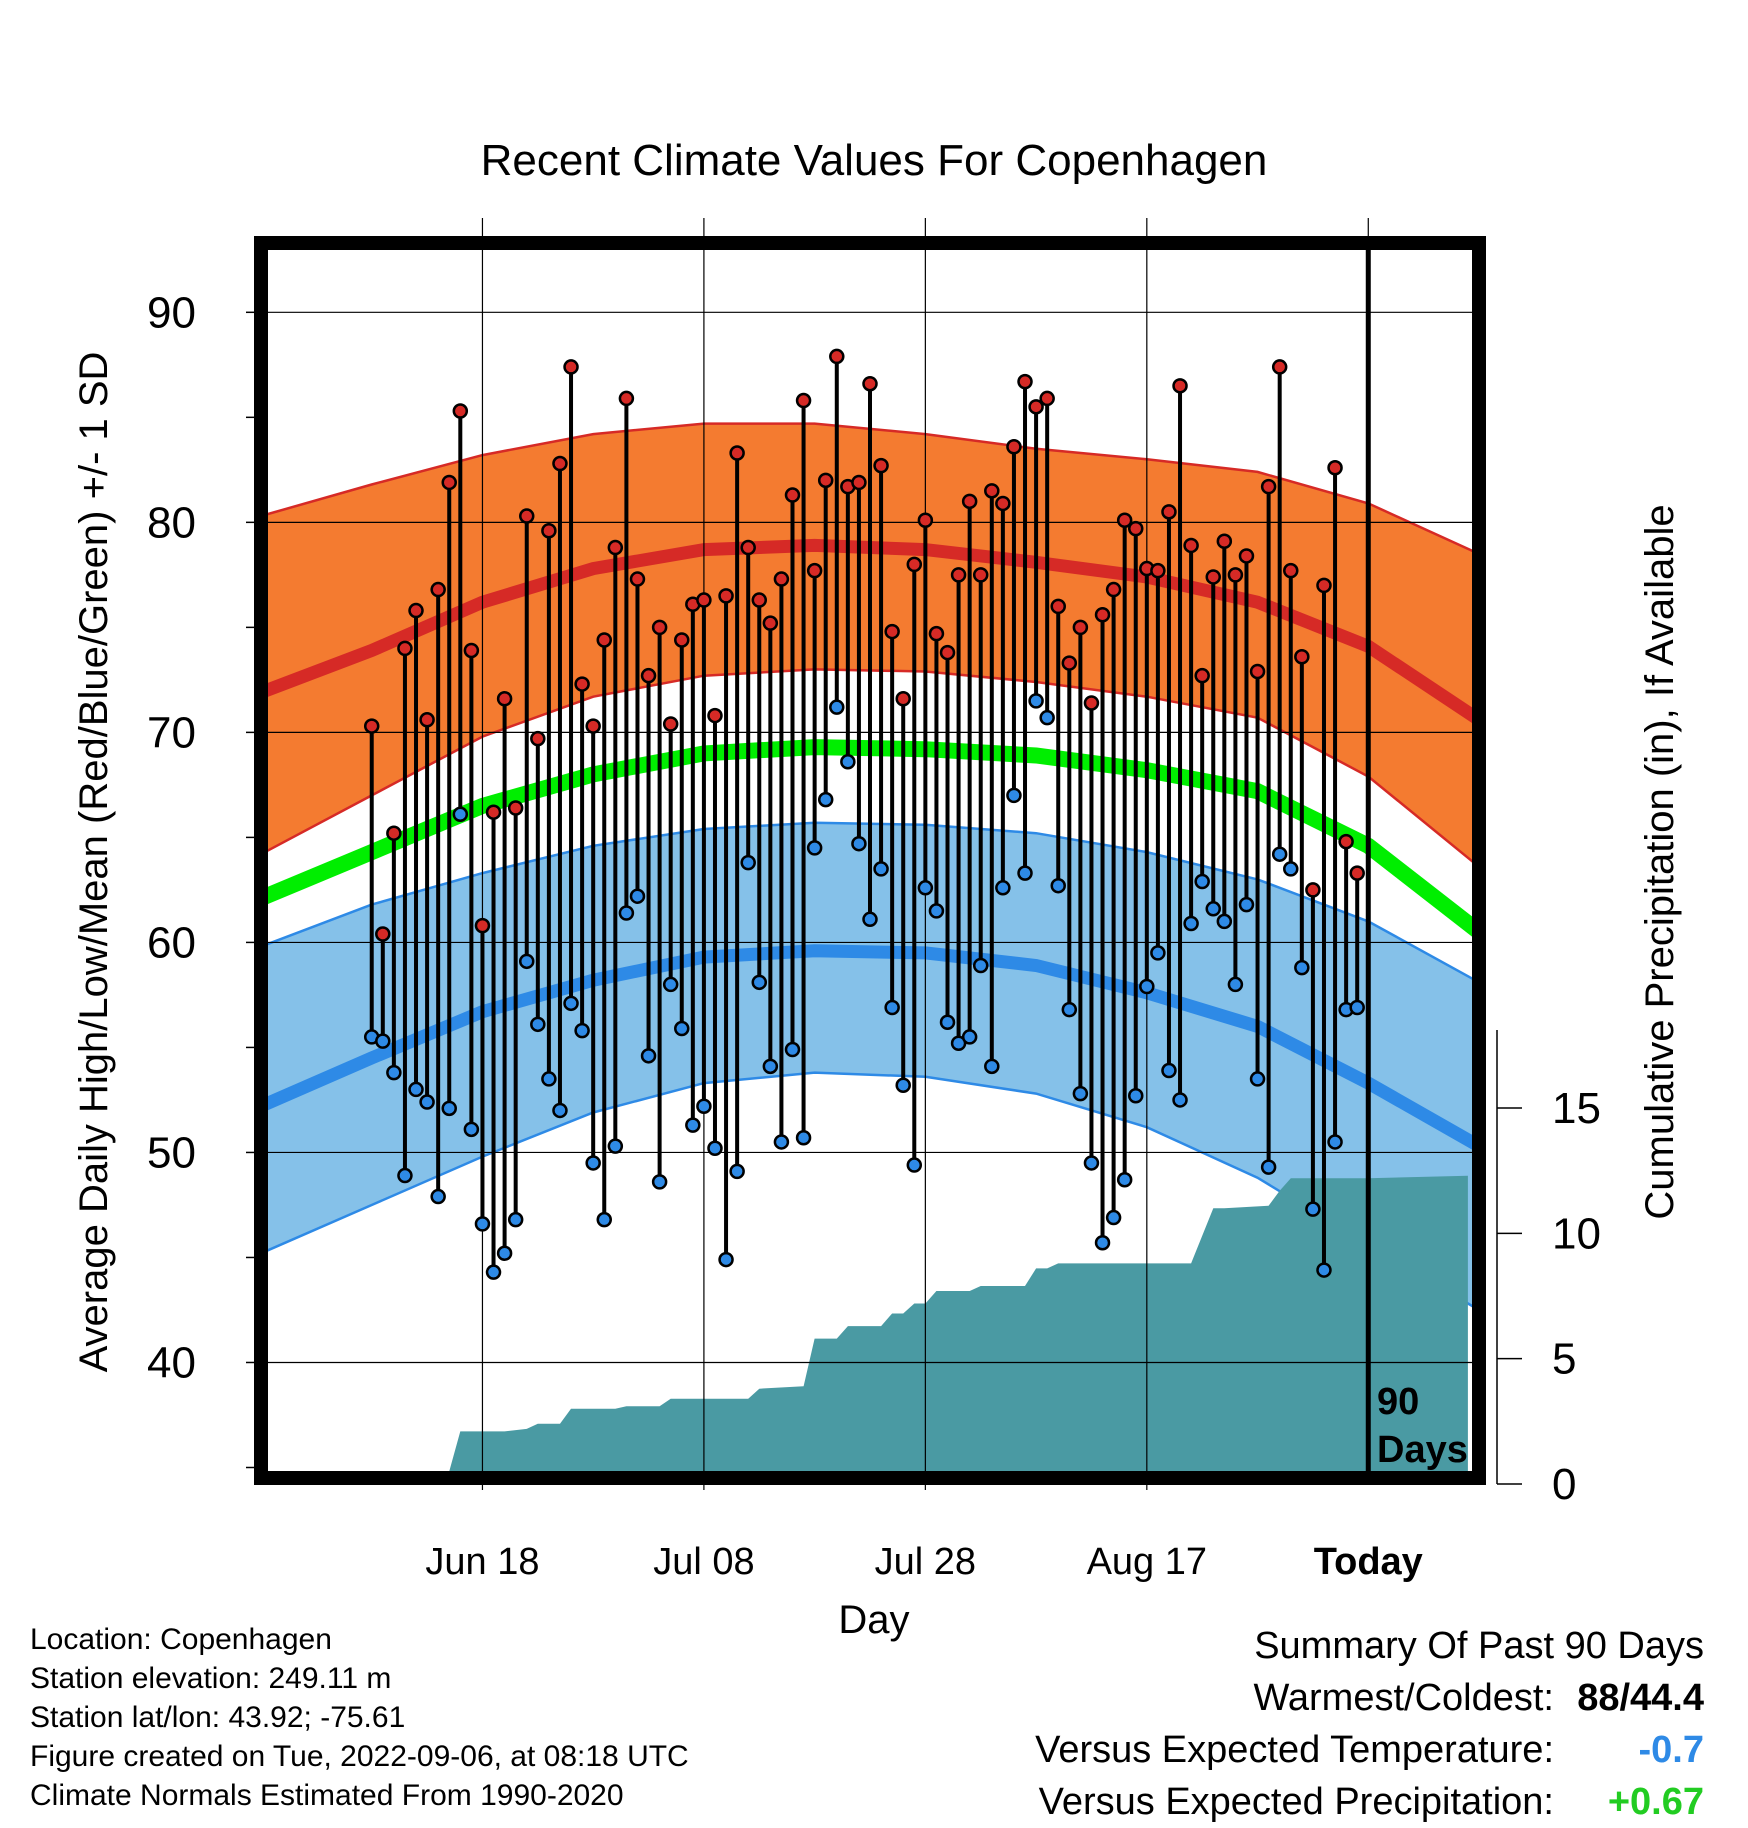 The image size is (1748, 1828). What do you see at coordinates (218, 1717) in the screenshot?
I see `info-latlon: Station lat/lon: 43.92; -75.61` at bounding box center [218, 1717].